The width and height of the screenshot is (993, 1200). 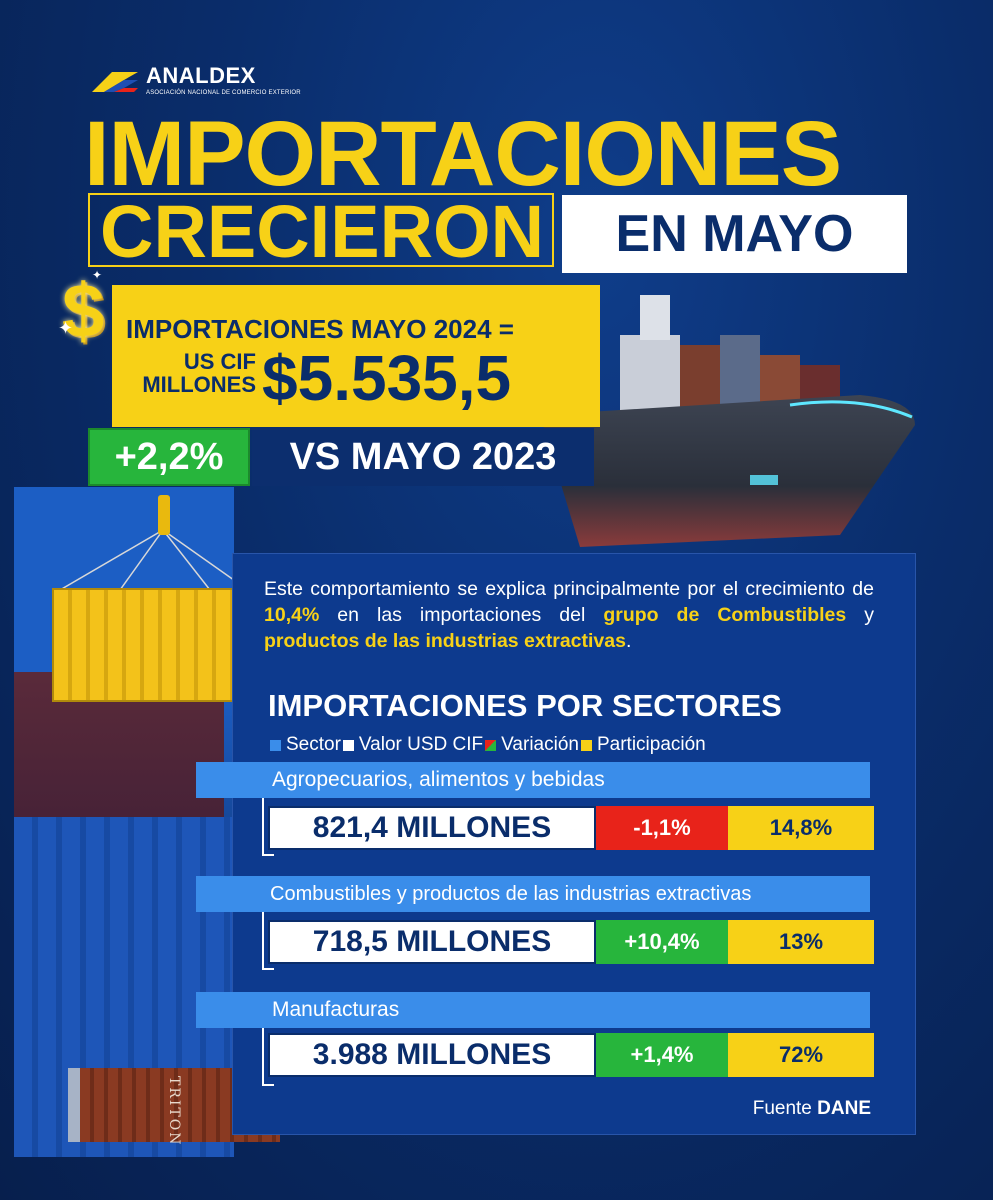 I want to click on sector-row: 3.988 MILLONES +1,4% 72%, so click(x=571, y=1055).